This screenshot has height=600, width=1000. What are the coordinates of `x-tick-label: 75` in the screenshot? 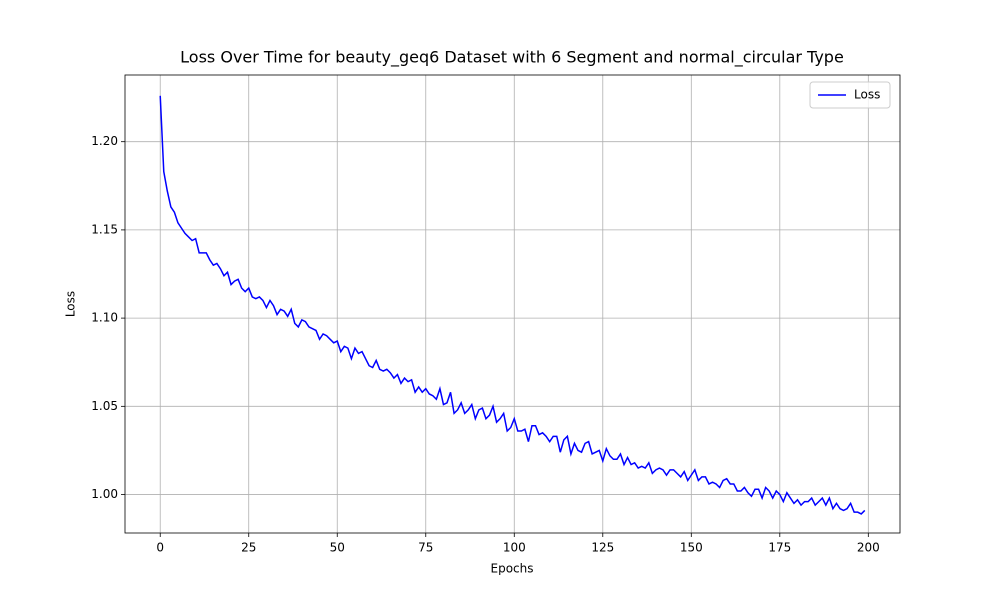 It's located at (425, 548).